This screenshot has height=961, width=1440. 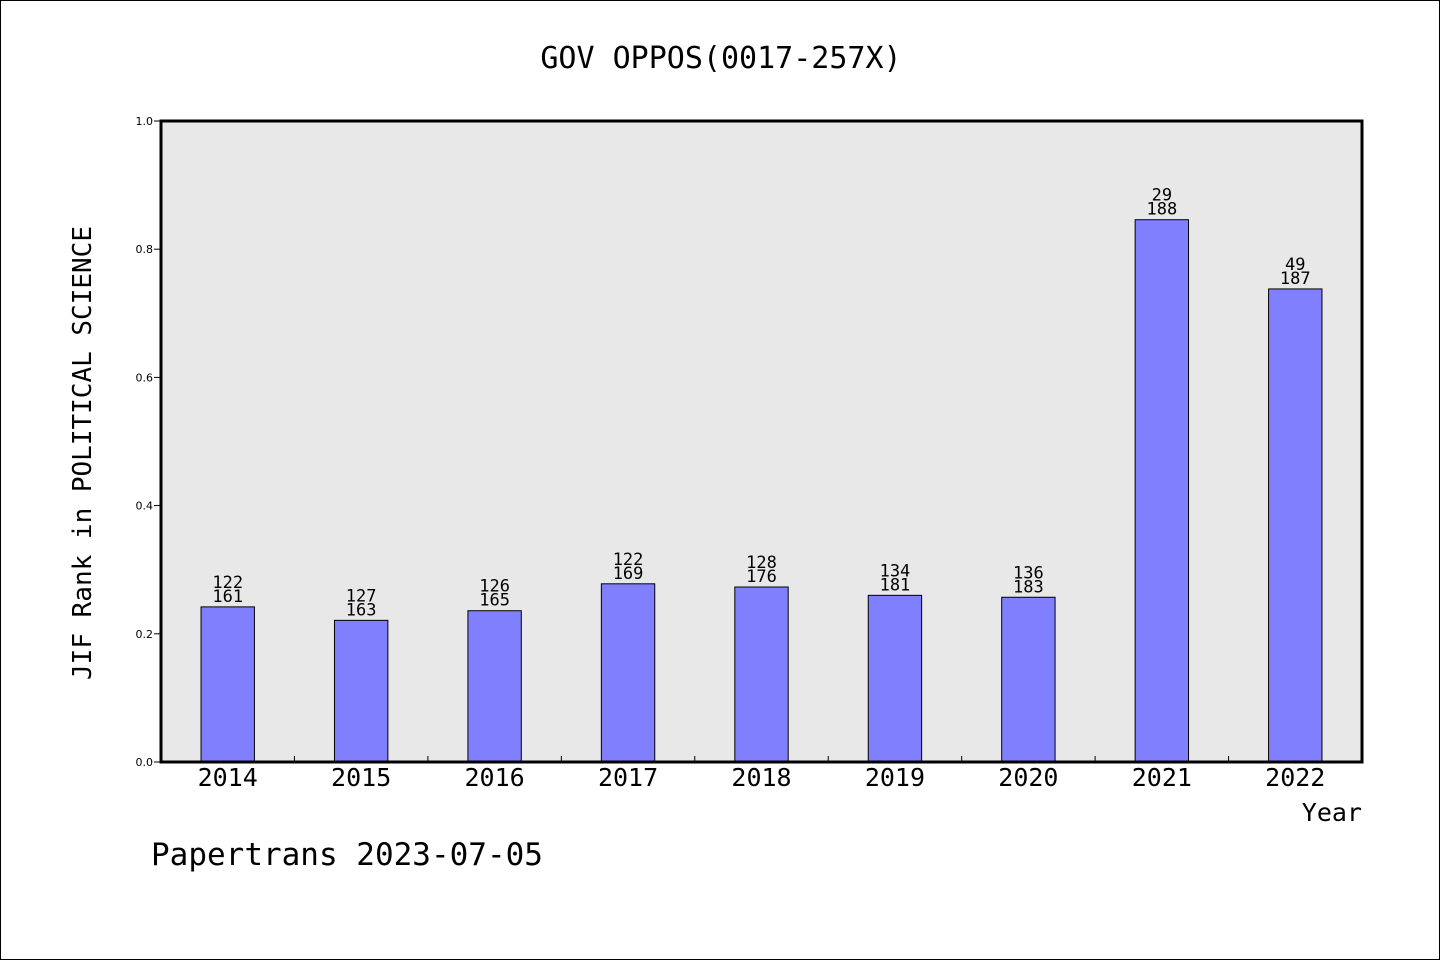 I want to click on x-tick-label: 2014, so click(x=228, y=777).